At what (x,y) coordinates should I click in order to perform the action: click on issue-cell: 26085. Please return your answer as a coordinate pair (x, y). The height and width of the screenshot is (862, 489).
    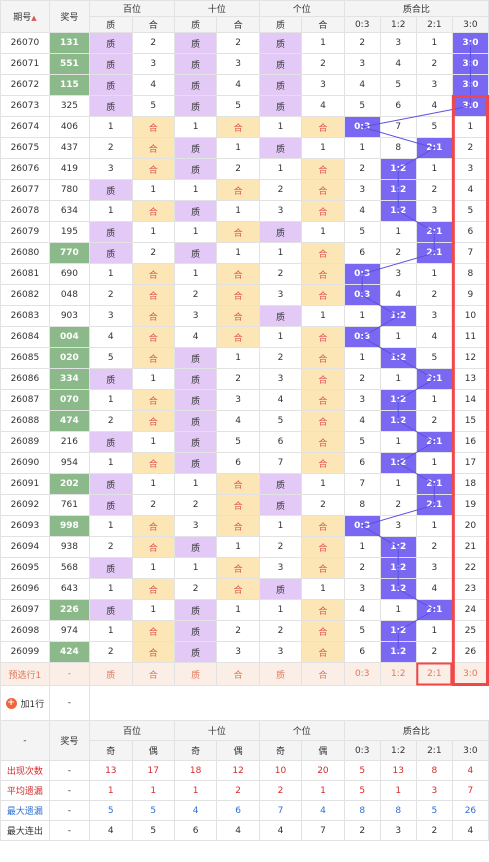
    Looking at the image, I should click on (25, 358).